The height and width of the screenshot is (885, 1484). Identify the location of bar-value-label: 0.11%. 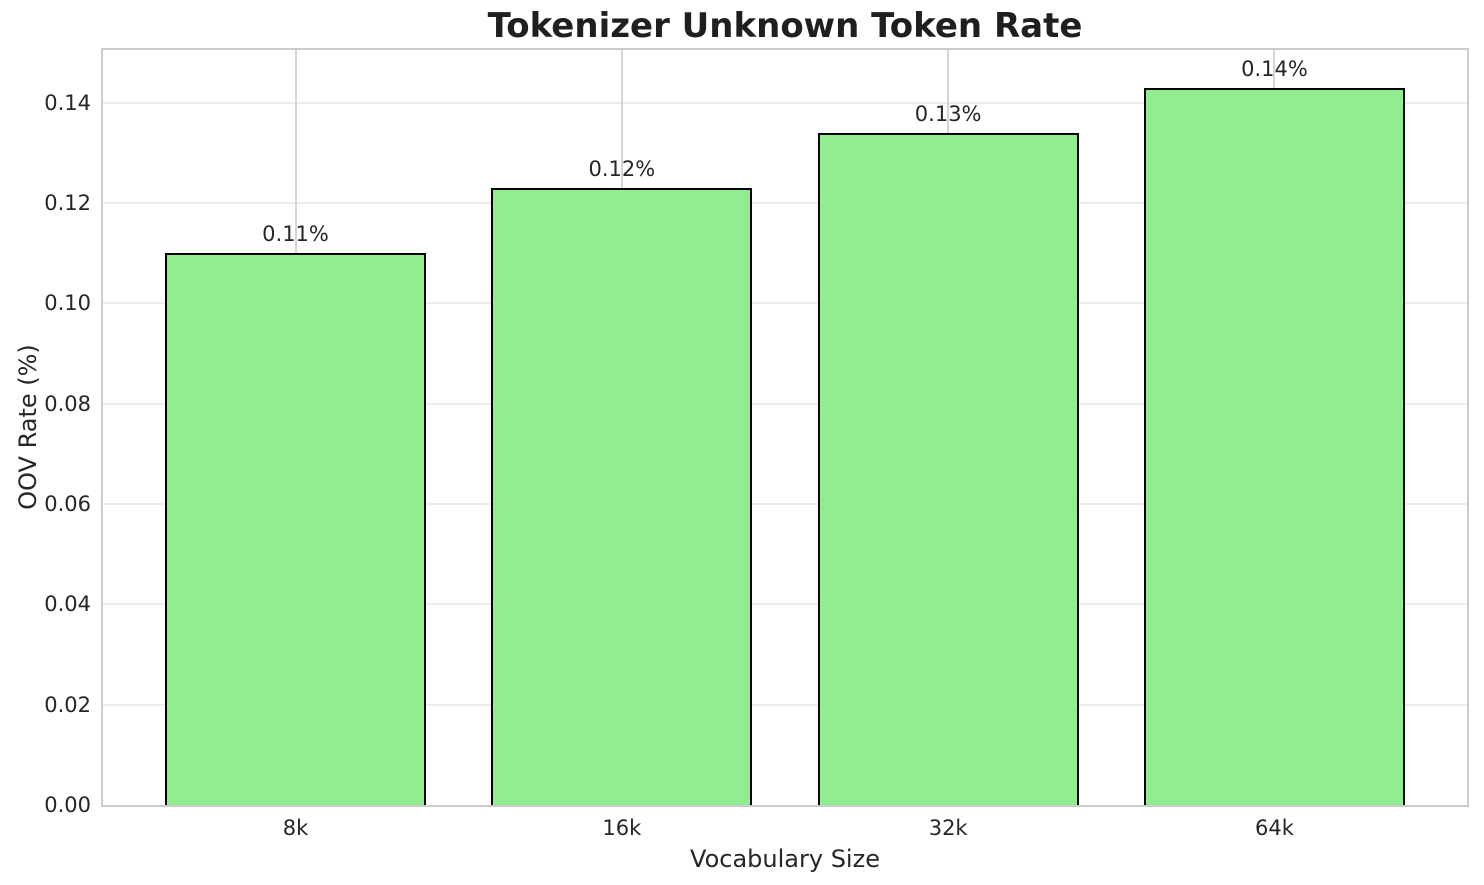
(295, 234).